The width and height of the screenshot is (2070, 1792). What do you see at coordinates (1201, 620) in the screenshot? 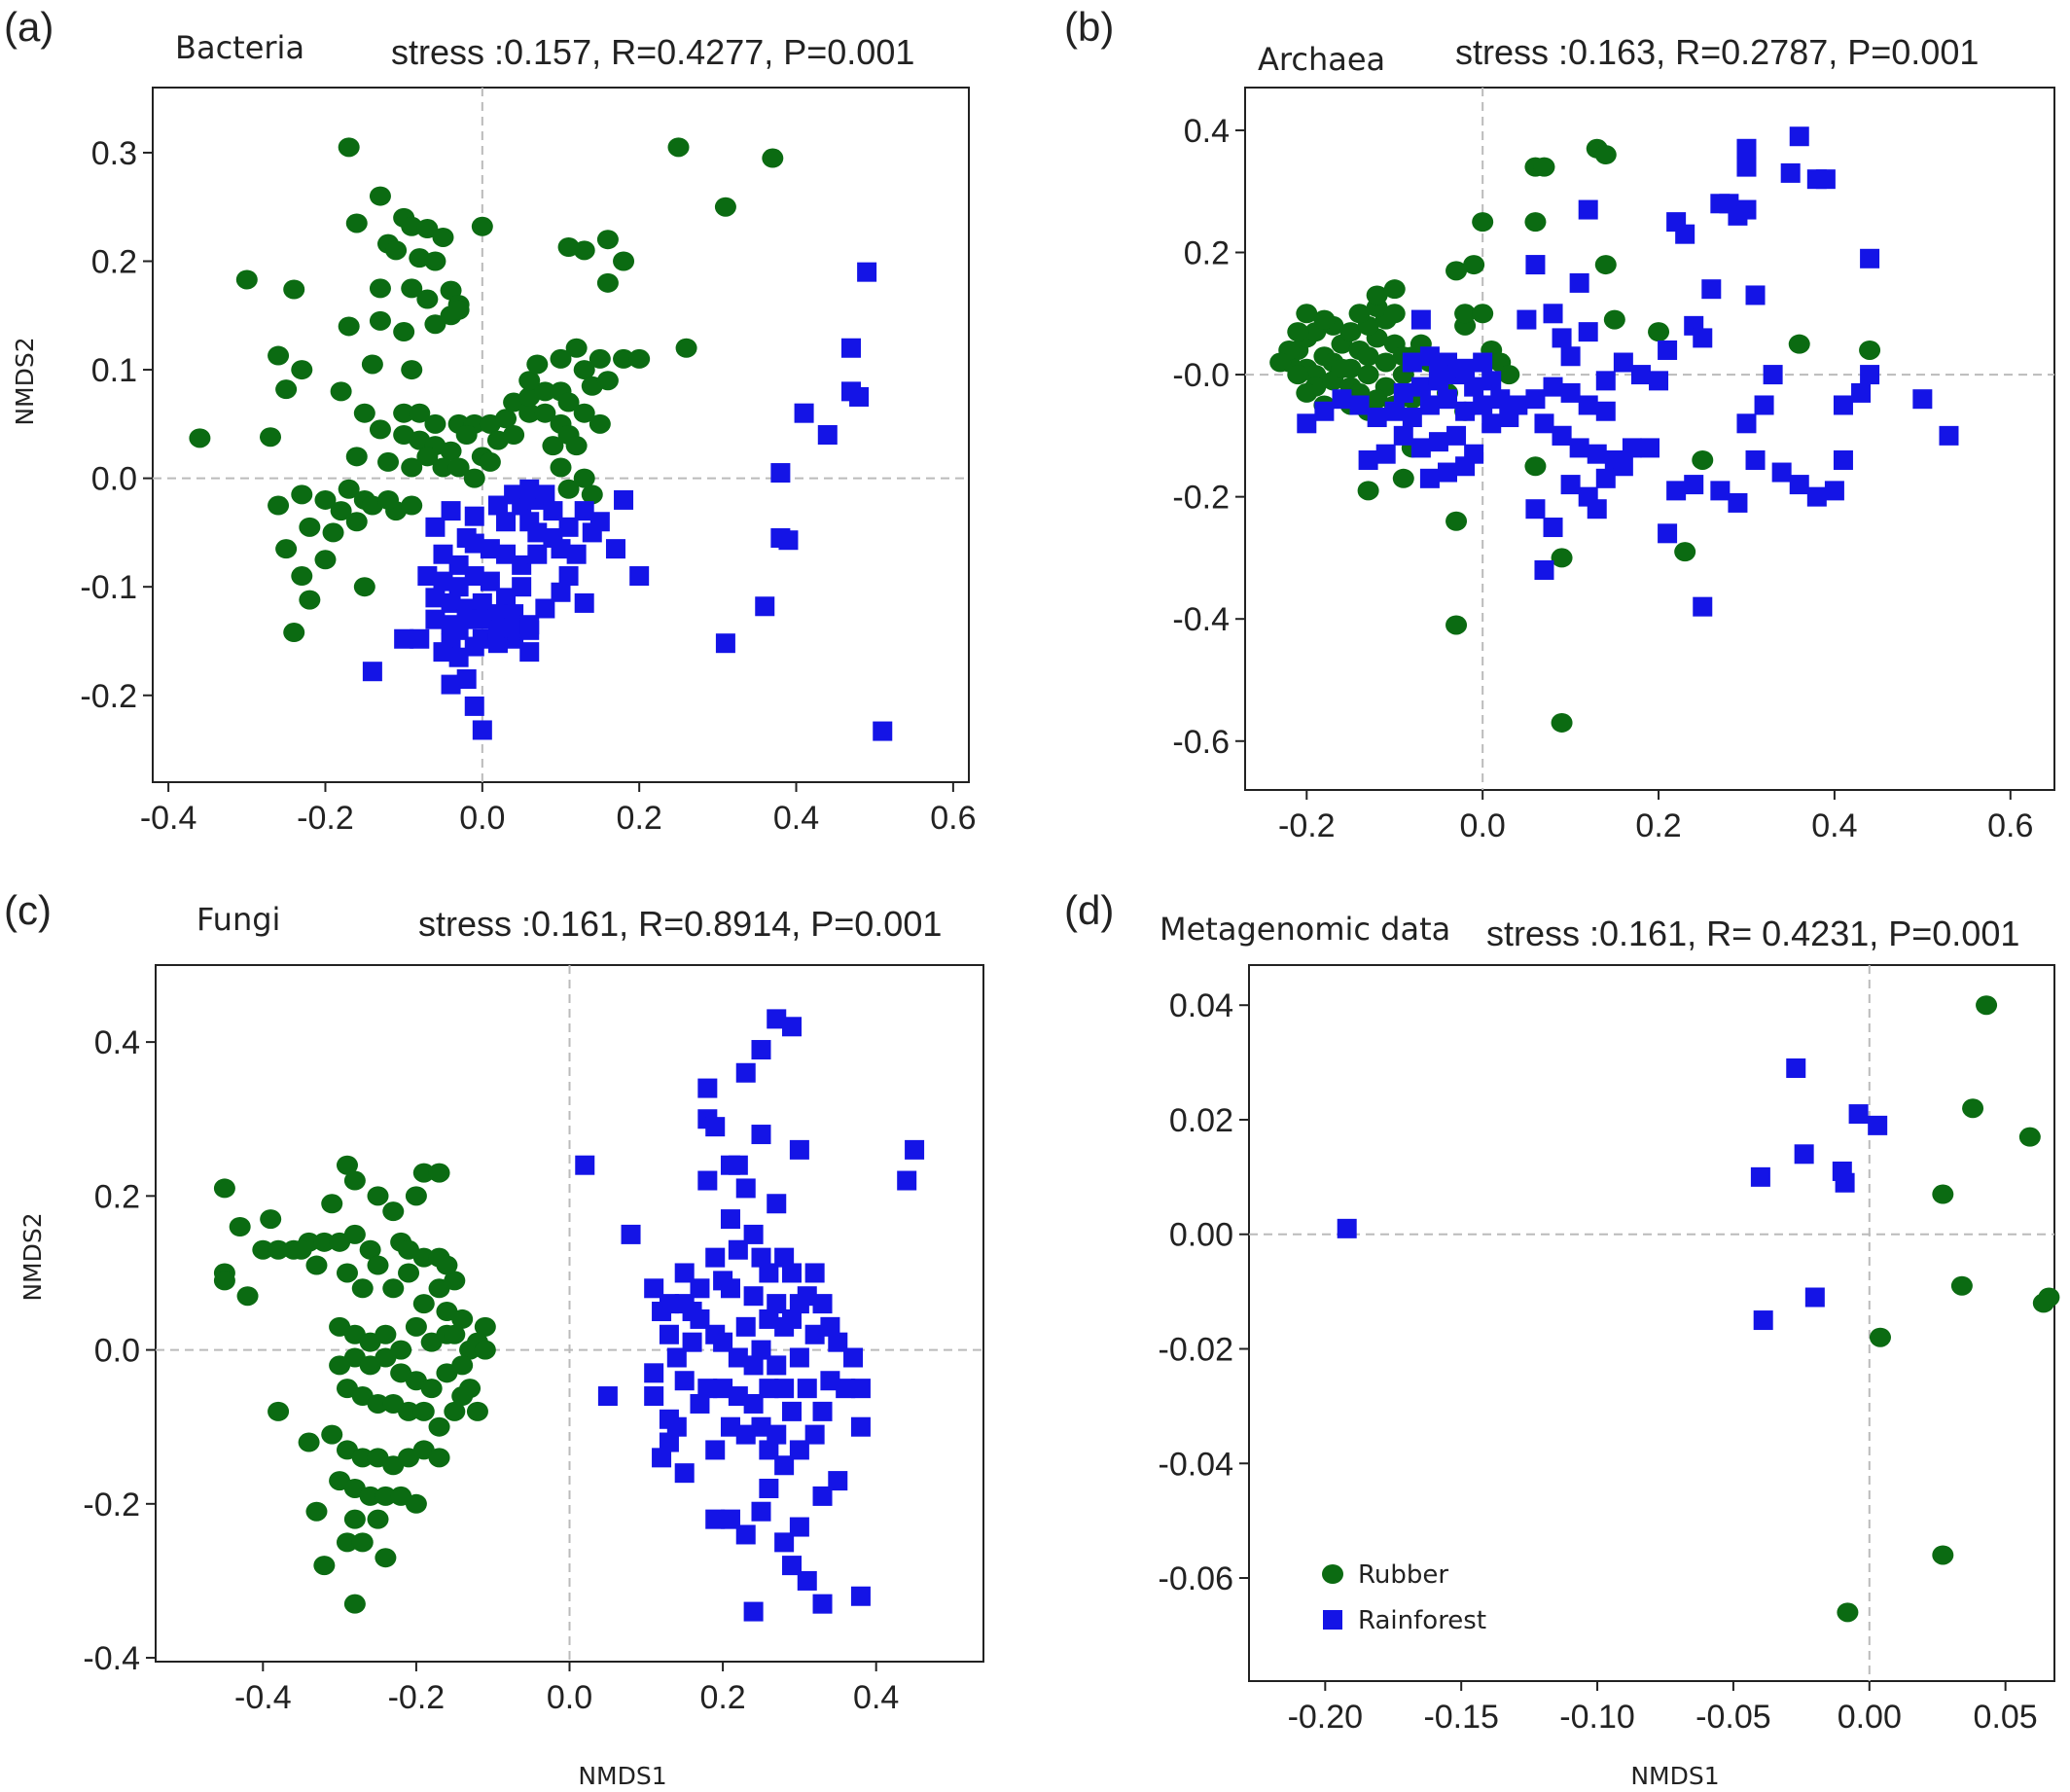
I see `y-tick-label: -0.4` at bounding box center [1201, 620].